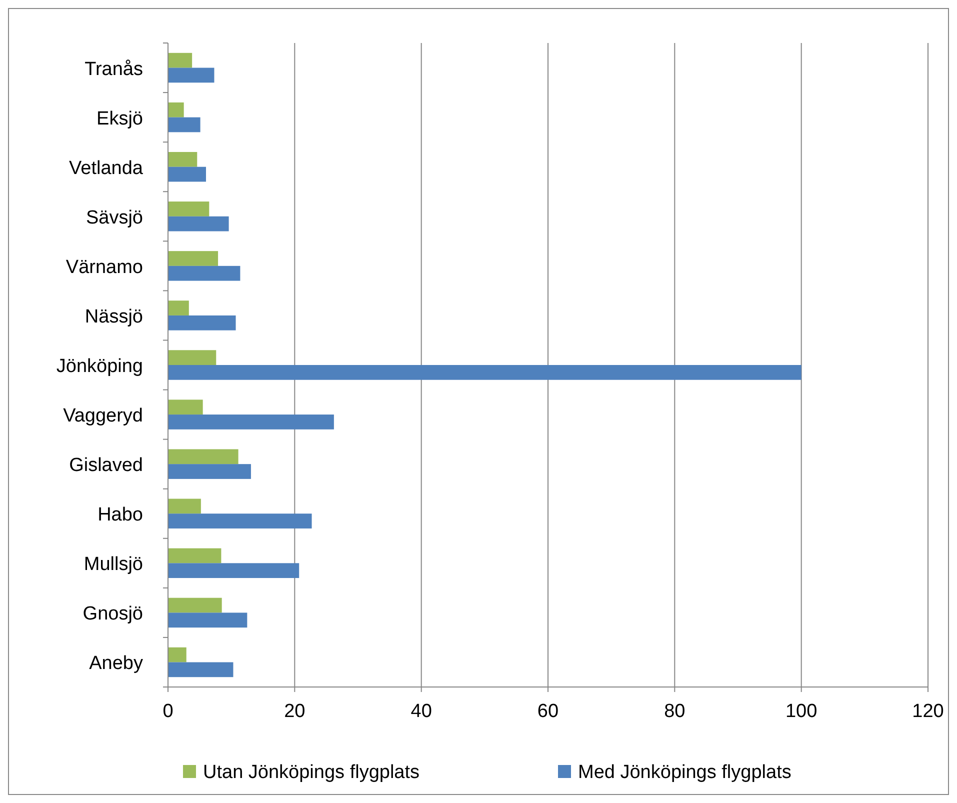 Image resolution: width=957 pixels, height=803 pixels. Describe the element at coordinates (421, 711) in the screenshot. I see `x-tick-label: 40` at that location.